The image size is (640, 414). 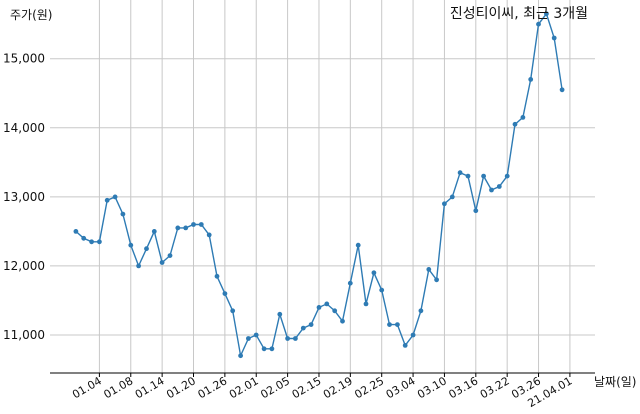 What do you see at coordinates (24, 266) in the screenshot?
I see `y-tick-label: 12,000` at bounding box center [24, 266].